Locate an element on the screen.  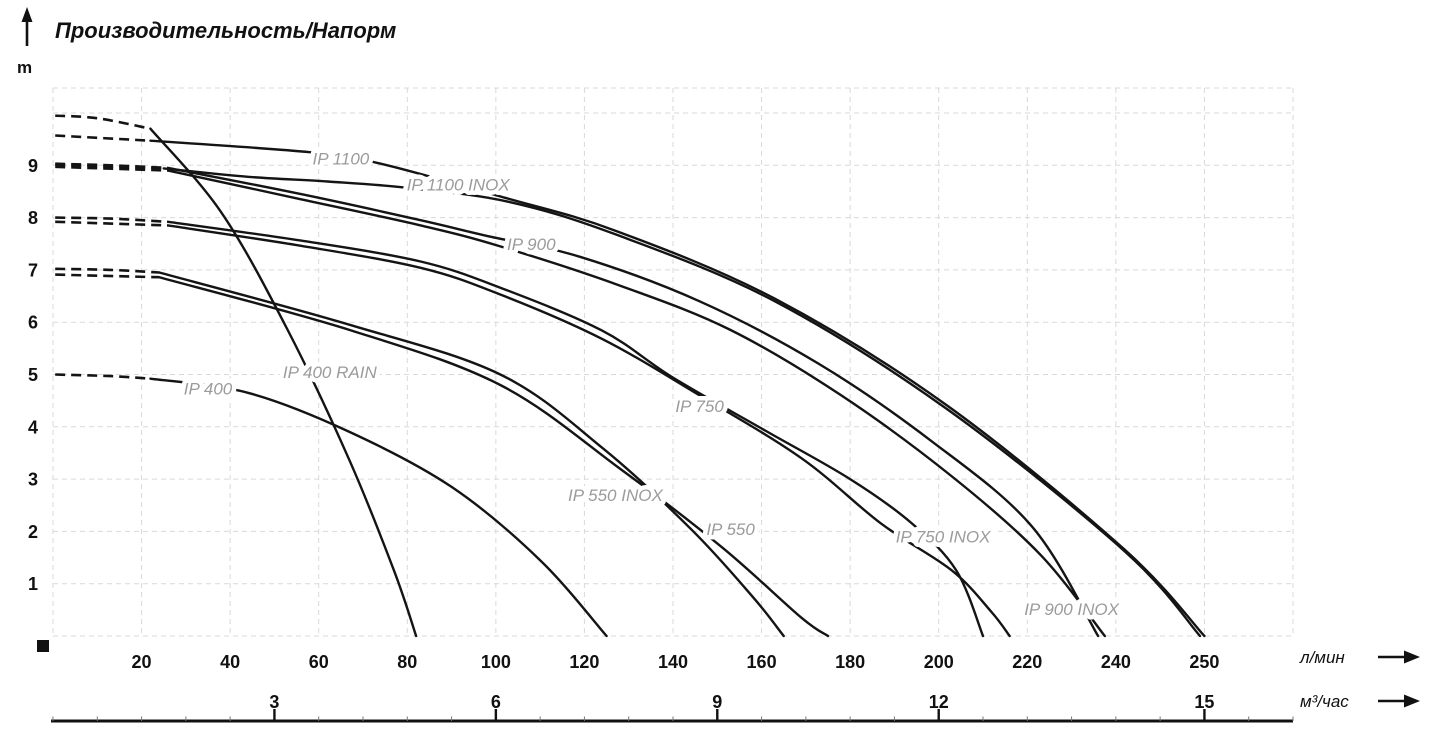
lmin-tick-140: 140 is located at coordinates (673, 662).